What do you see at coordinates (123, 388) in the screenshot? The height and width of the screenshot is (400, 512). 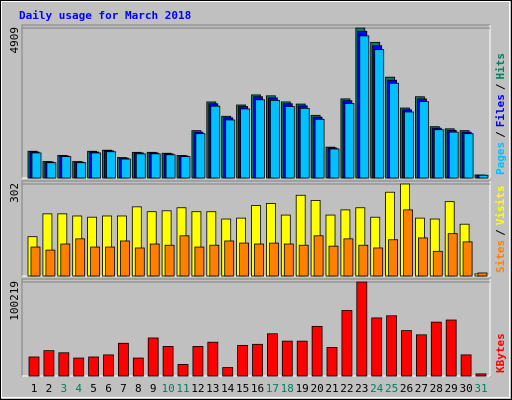 I see `x-tick-label: 7` at bounding box center [123, 388].